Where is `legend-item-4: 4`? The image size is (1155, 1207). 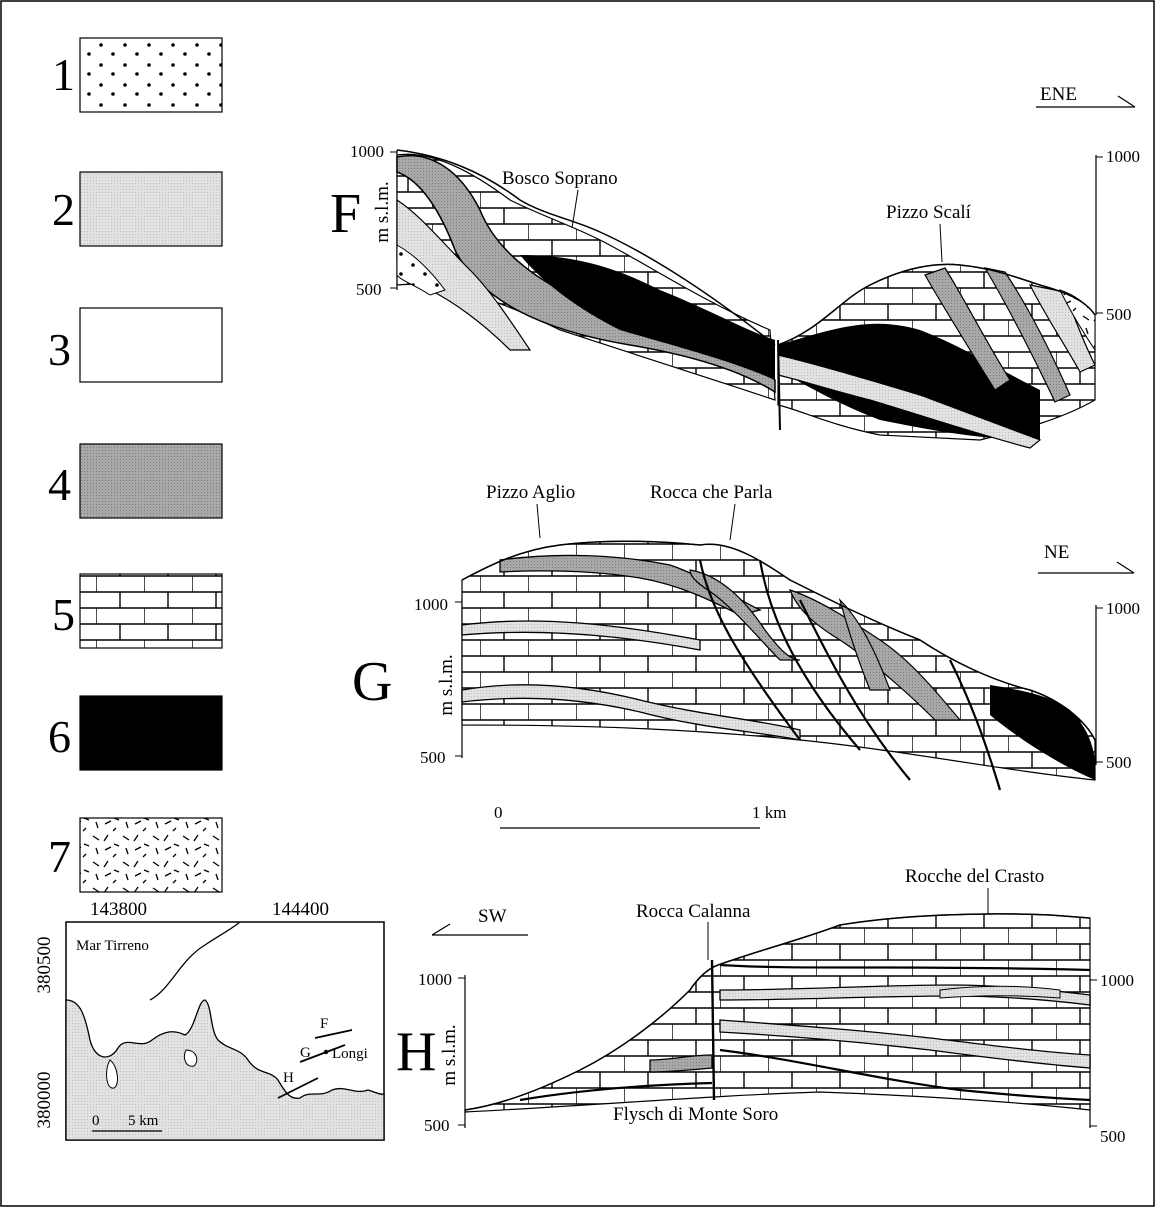
legend-item-4: 4 is located at coordinates (135, 481).